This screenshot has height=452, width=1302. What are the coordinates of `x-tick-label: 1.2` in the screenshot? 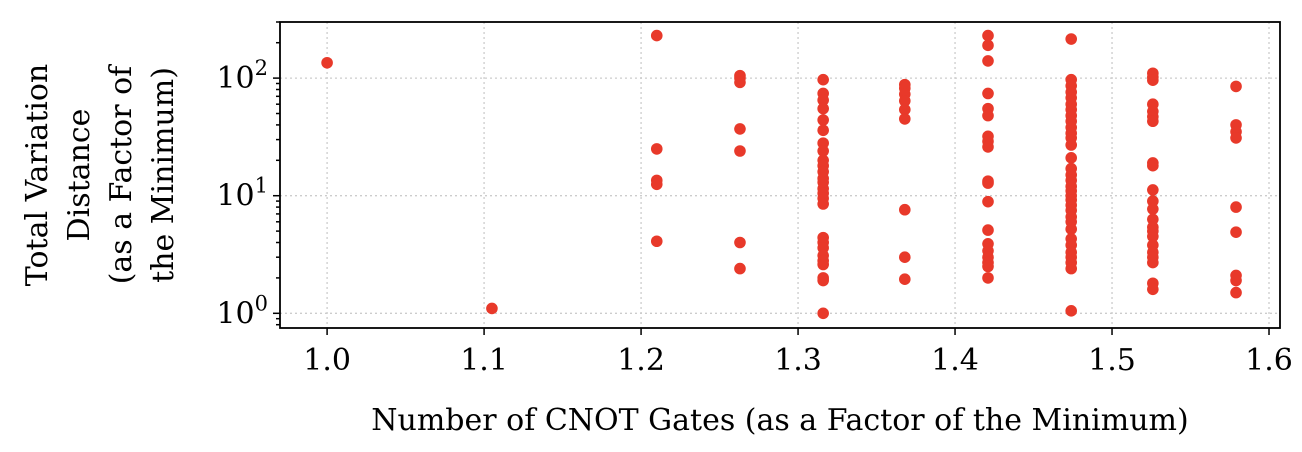 It's located at (641, 360).